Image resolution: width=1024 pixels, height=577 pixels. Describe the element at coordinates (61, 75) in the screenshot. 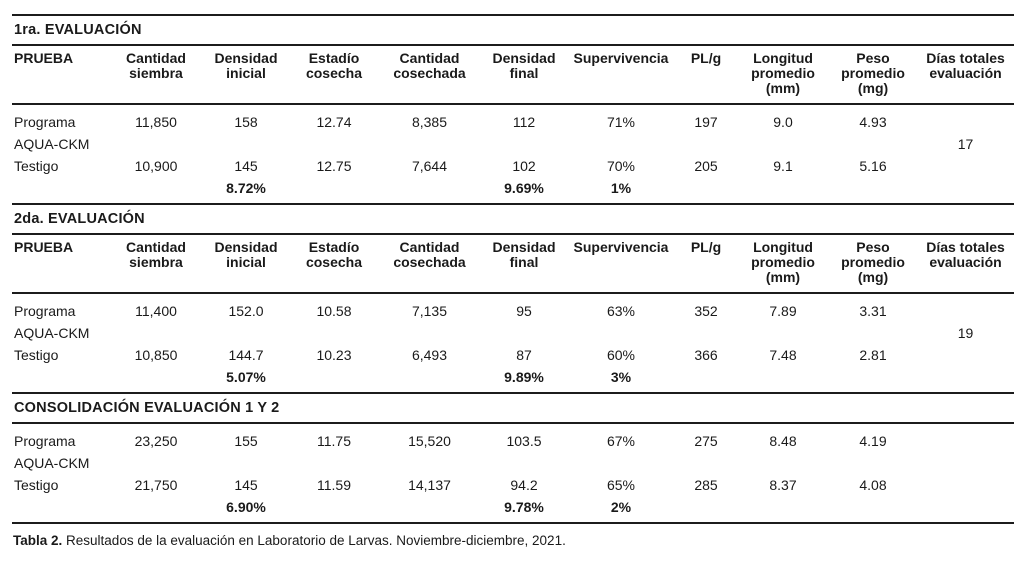

I see `column-header: PRUEBA` at that location.